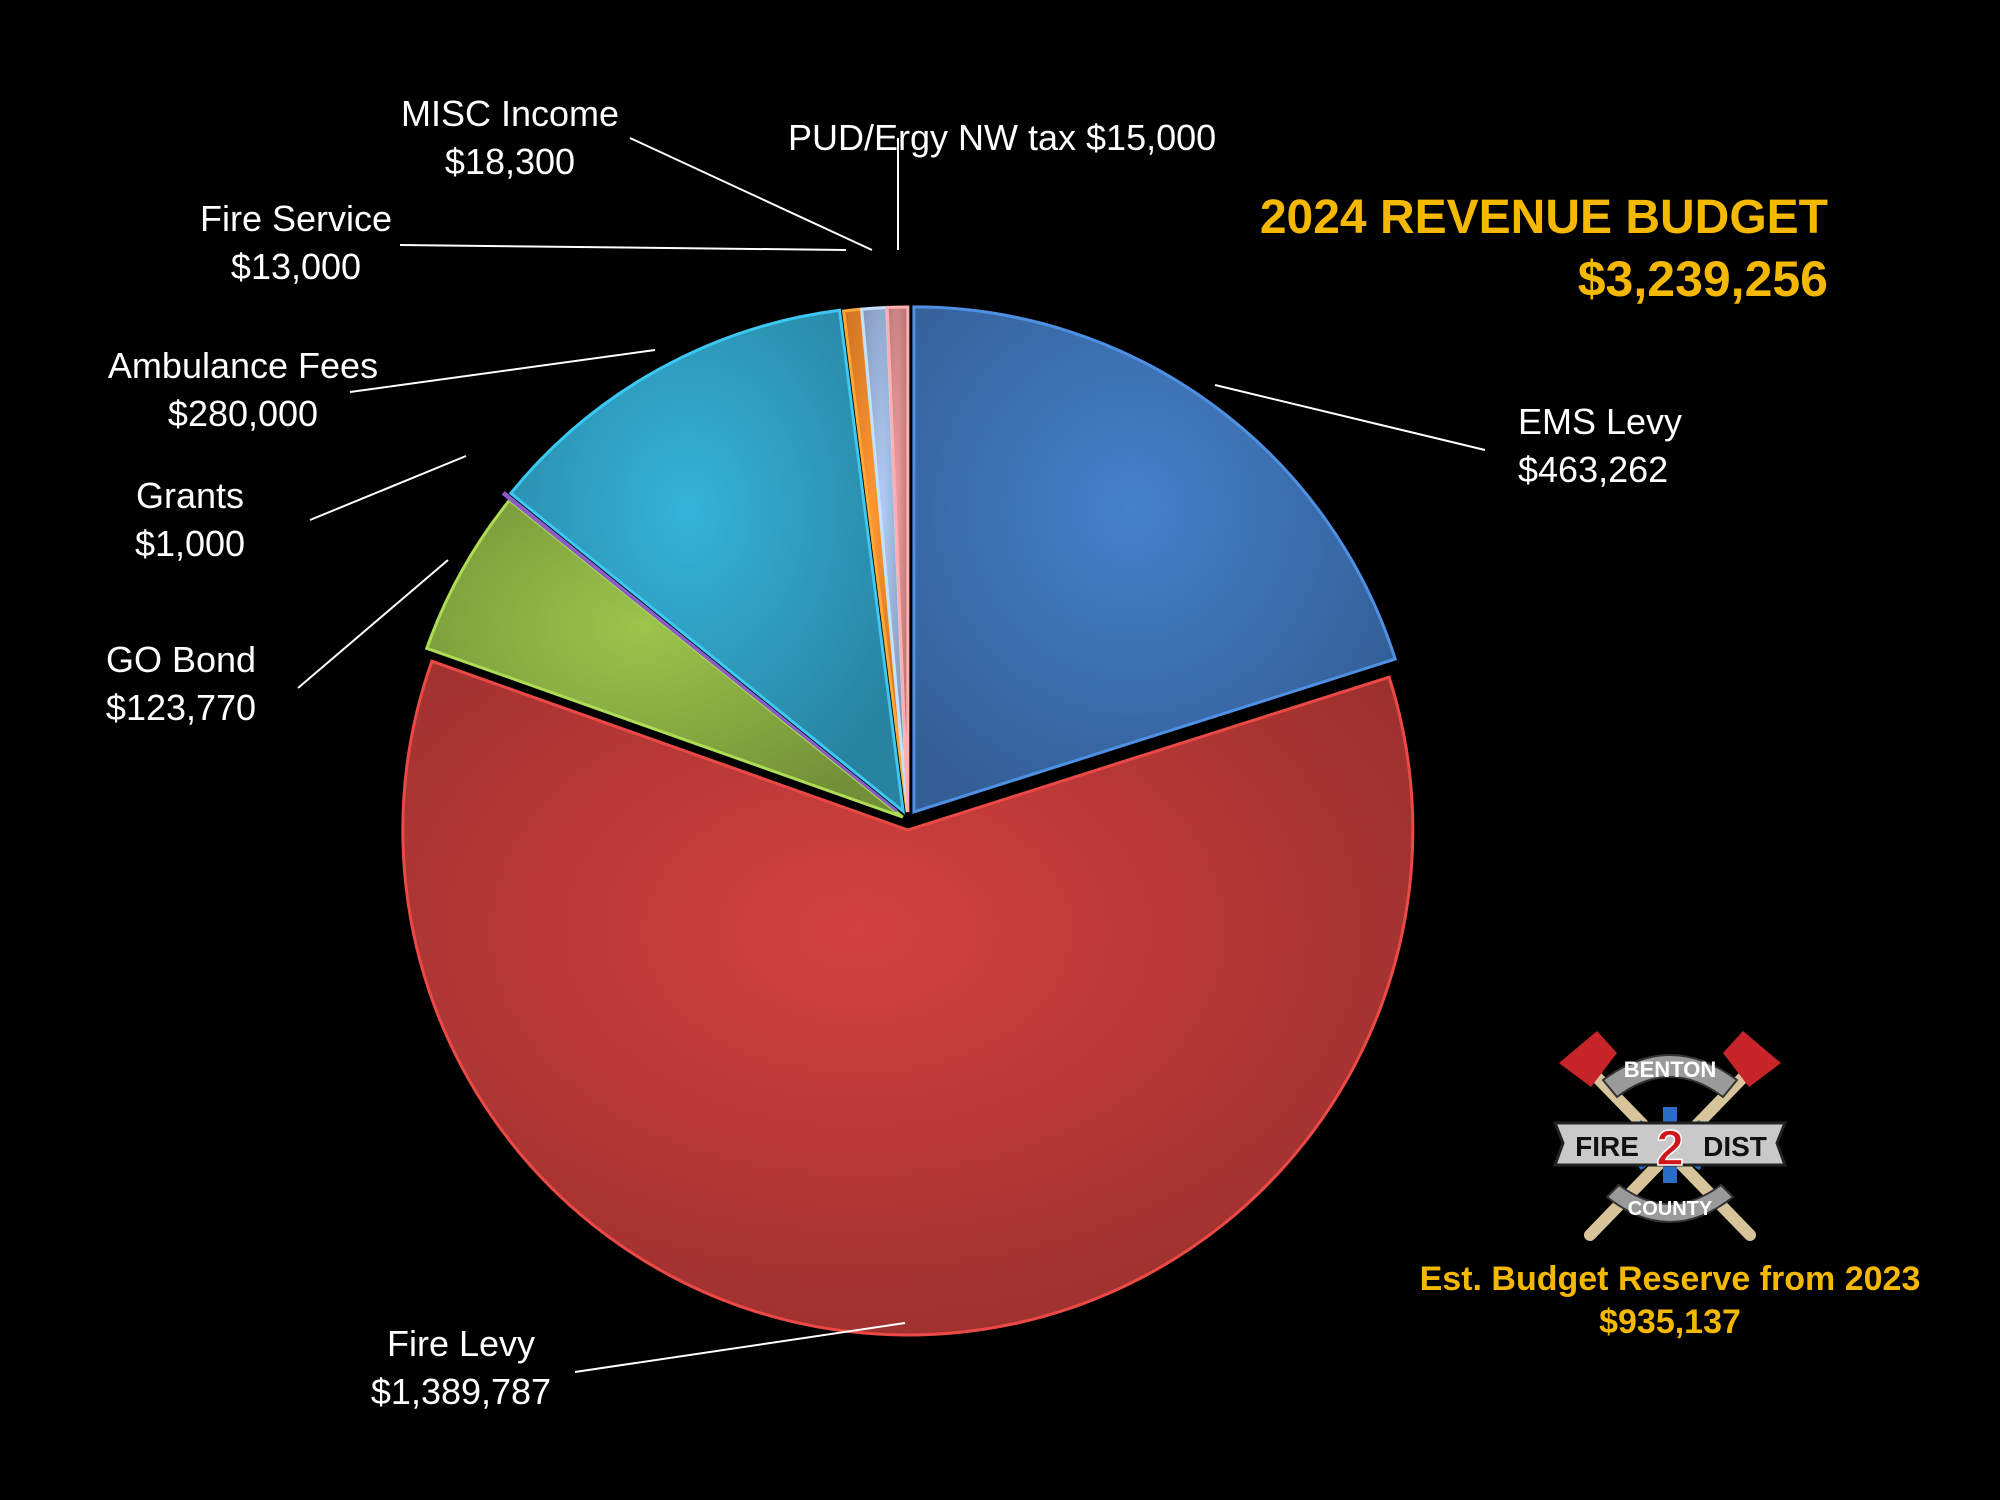 Image resolution: width=2000 pixels, height=1500 pixels. Describe the element at coordinates (1600, 445) in the screenshot. I see `slice-label-ems-levy: EMS Levy $463,262` at that location.